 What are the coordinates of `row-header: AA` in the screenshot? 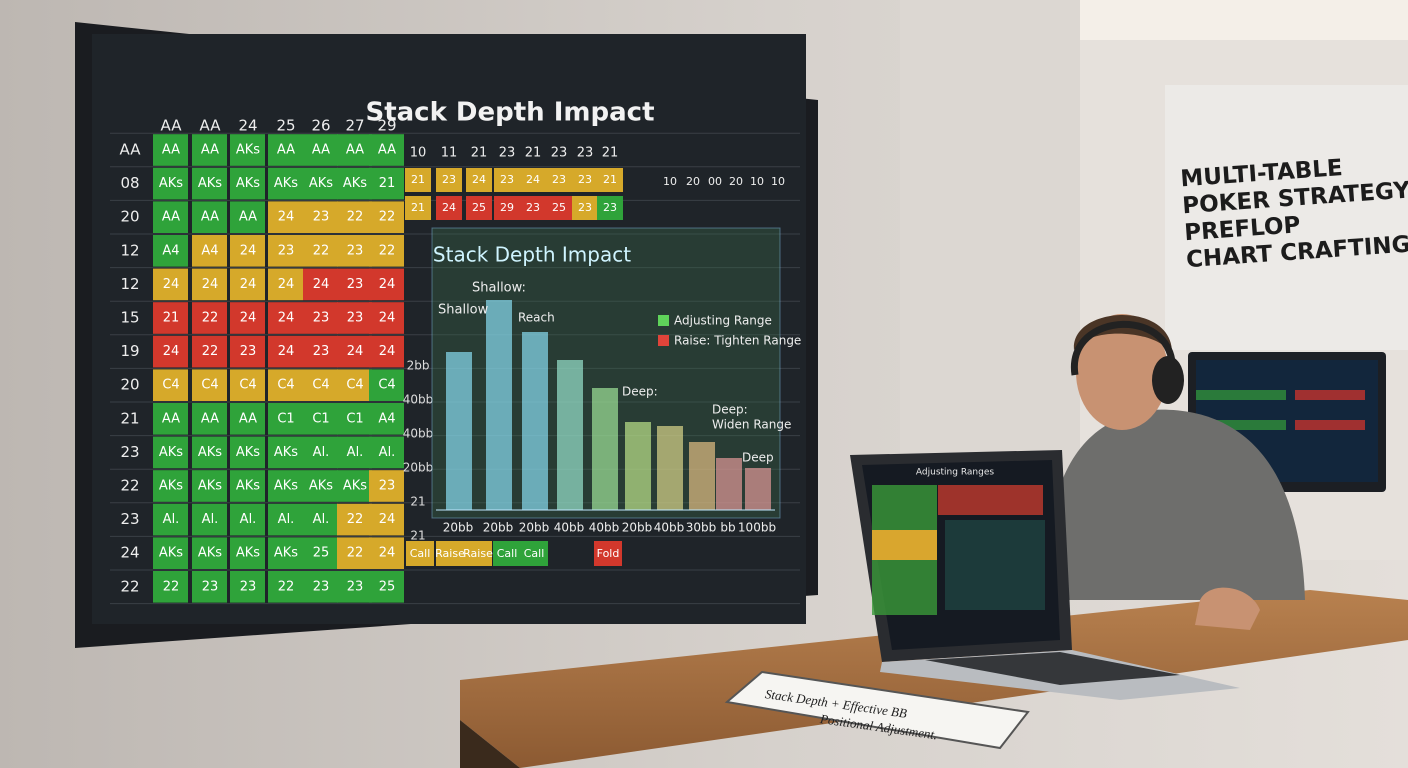 It's located at (131, 150).